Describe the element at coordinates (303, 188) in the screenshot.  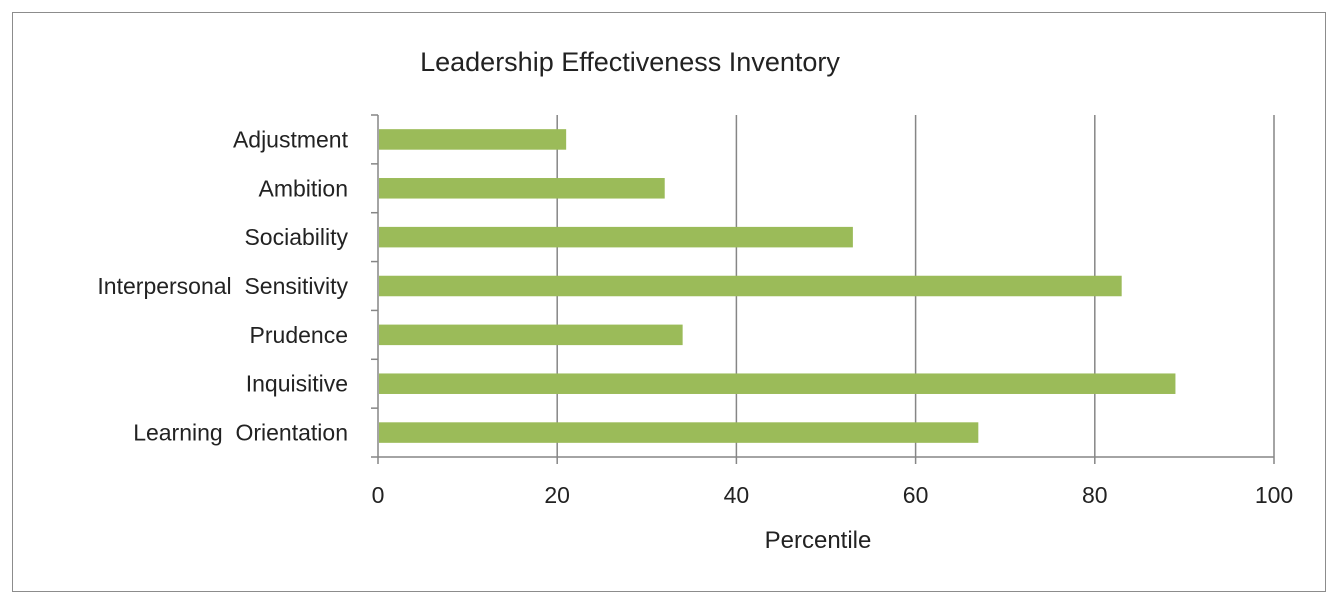
I see `category-label: Ambition` at that location.